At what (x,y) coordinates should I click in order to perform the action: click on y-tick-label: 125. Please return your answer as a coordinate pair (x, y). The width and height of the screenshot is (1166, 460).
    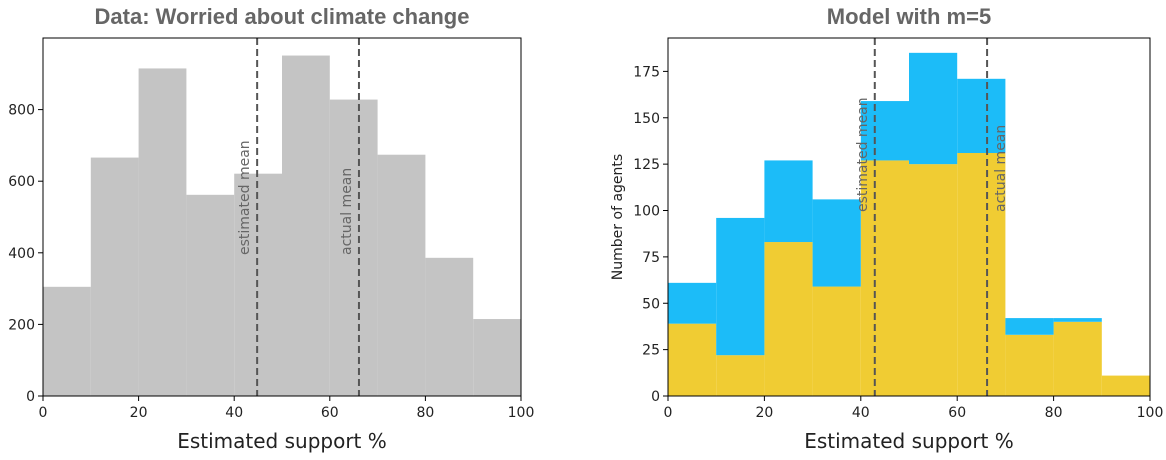
    Looking at the image, I should click on (646, 165).